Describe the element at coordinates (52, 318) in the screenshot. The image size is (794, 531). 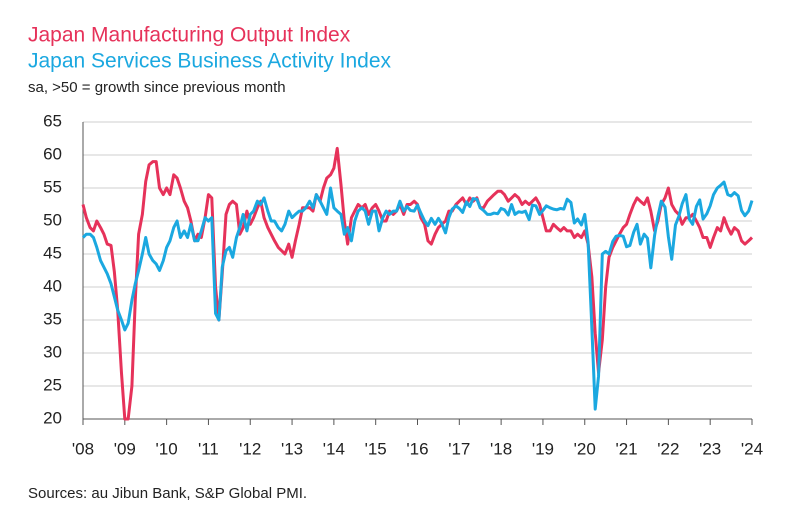
I see `y-tick-label: 35` at that location.